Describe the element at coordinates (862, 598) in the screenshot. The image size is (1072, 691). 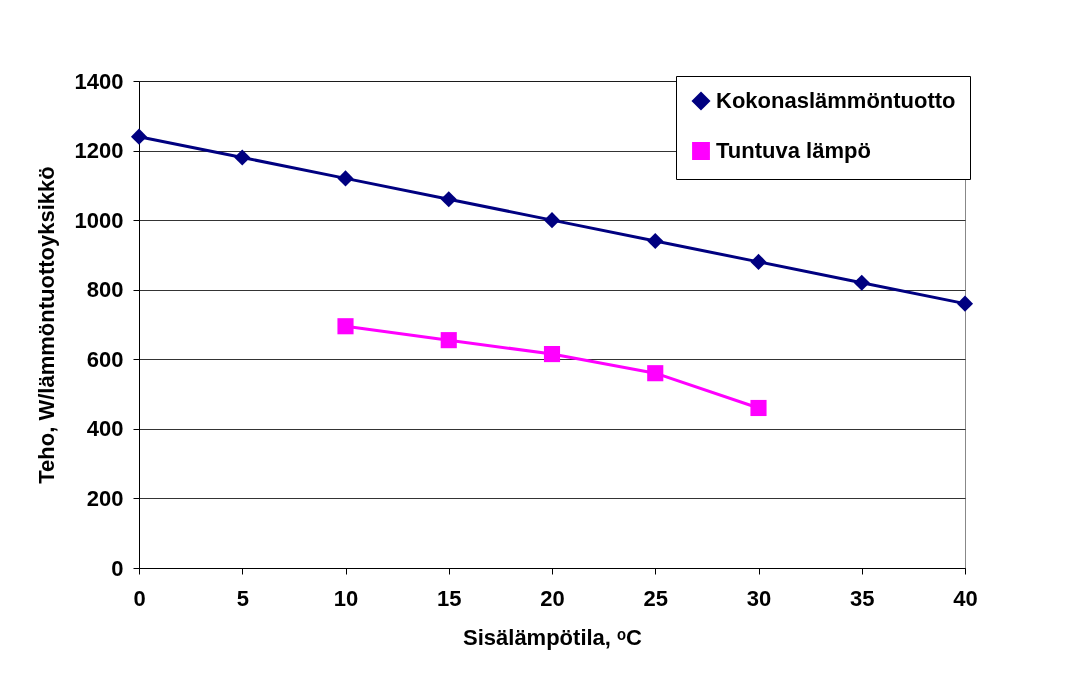
I see `x-tick-label: 35` at that location.